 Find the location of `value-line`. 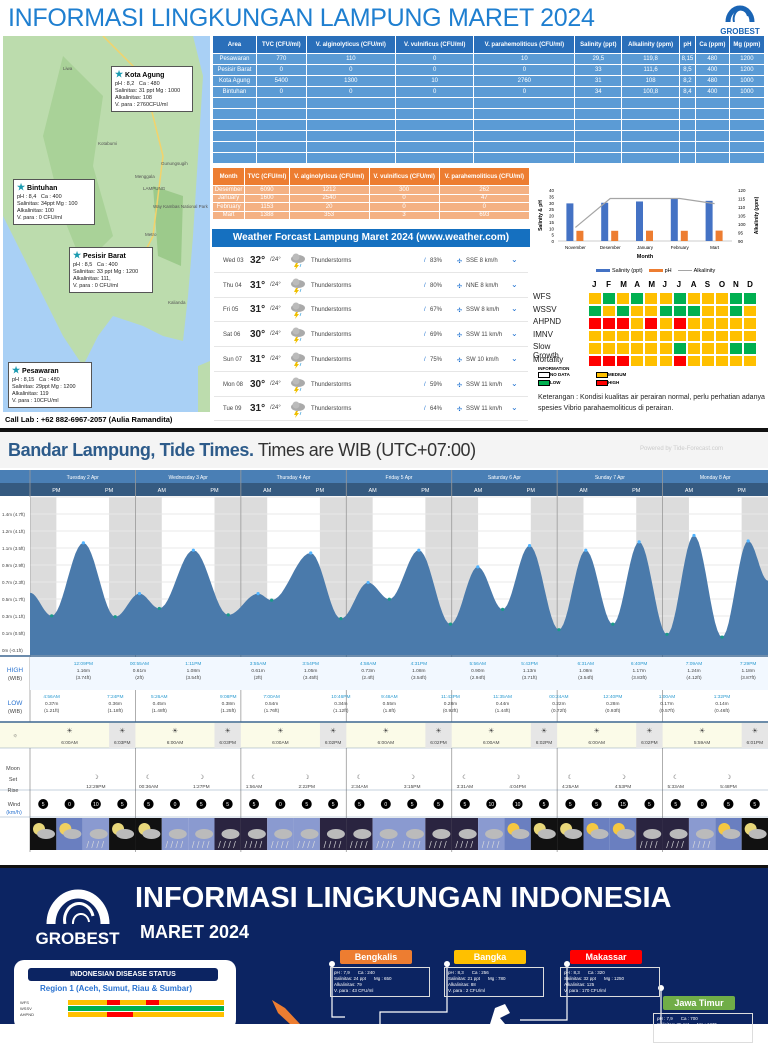

value-line is located at coordinates (703, 1037).